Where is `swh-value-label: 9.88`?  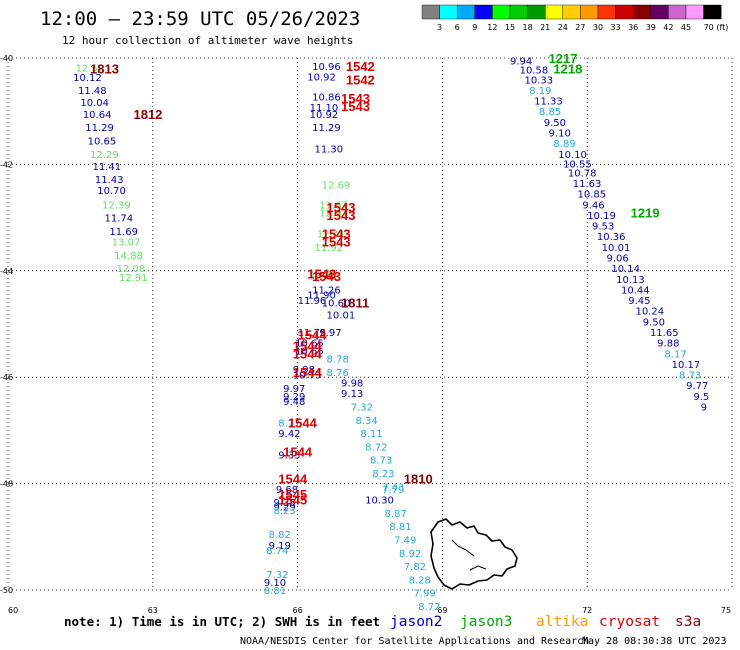
swh-value-label: 9.88 is located at coordinates (668, 344).